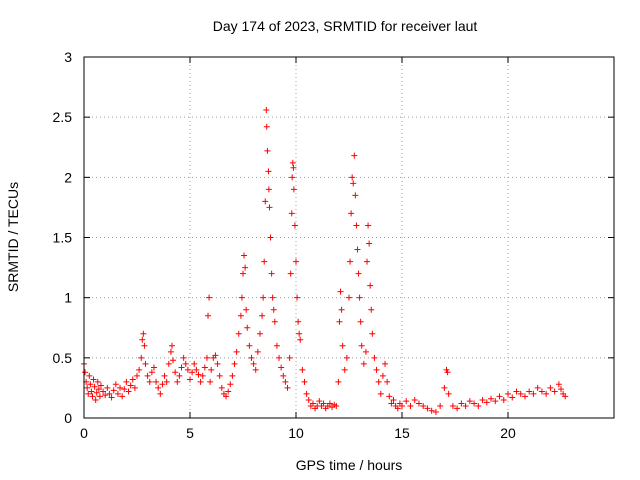 This screenshot has height=480, width=640. Describe the element at coordinates (68, 177) in the screenshot. I see `y-tick-label: 2` at that location.